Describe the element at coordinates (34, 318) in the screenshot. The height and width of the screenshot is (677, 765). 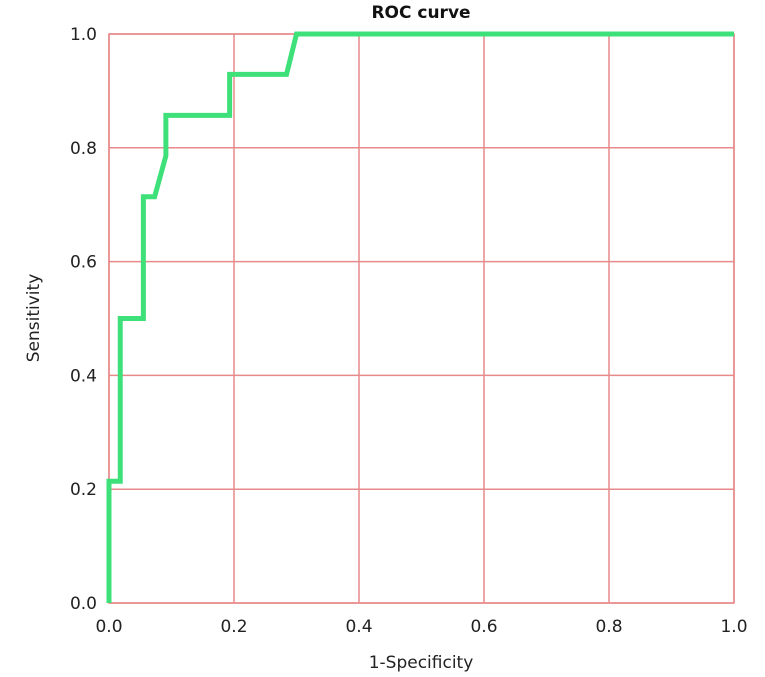
I see `y-axis-label: Sensitivity` at that location.